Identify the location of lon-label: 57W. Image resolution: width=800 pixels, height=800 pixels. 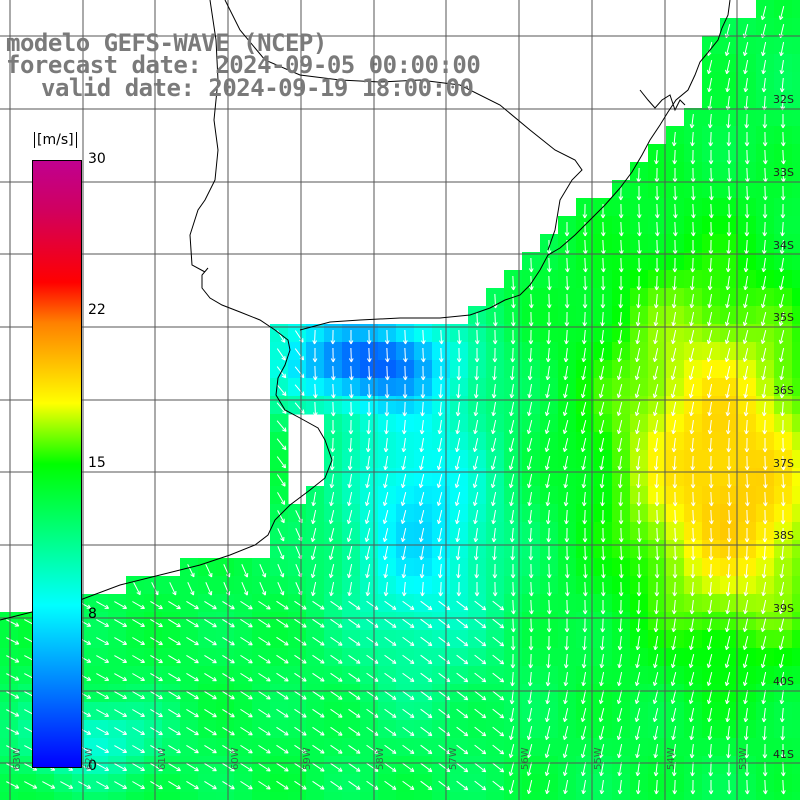
(453, 758).